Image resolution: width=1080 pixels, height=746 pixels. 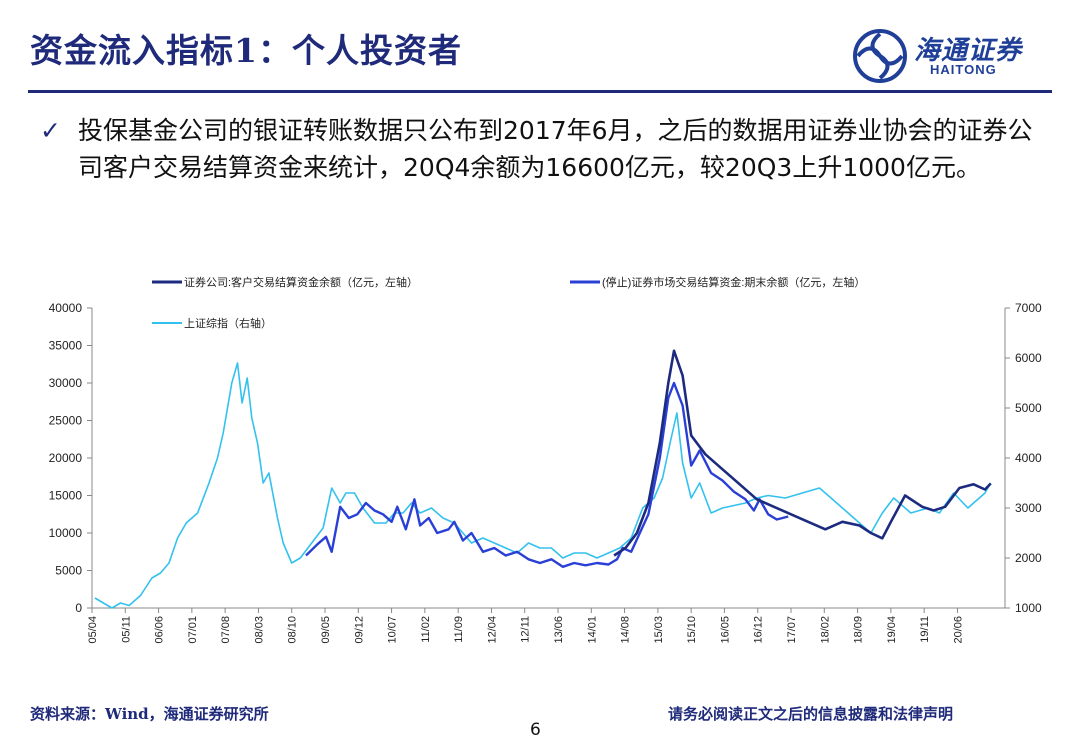 What do you see at coordinates (393, 630) in the screenshot?
I see `x-tick-label: 10/07` at bounding box center [393, 630].